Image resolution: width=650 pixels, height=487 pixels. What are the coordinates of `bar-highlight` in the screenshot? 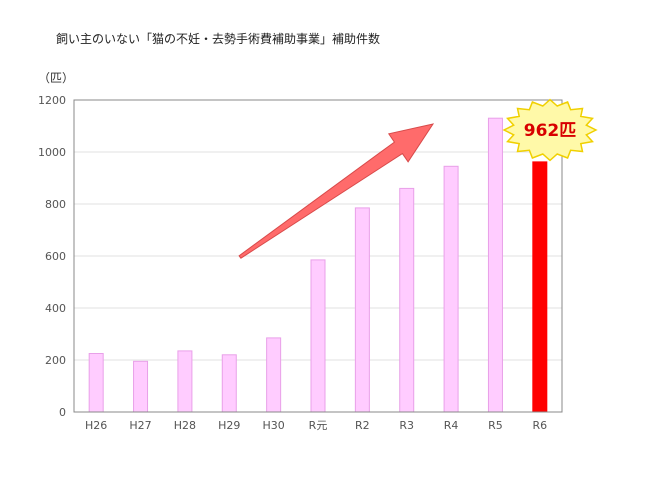 It's located at (540, 287).